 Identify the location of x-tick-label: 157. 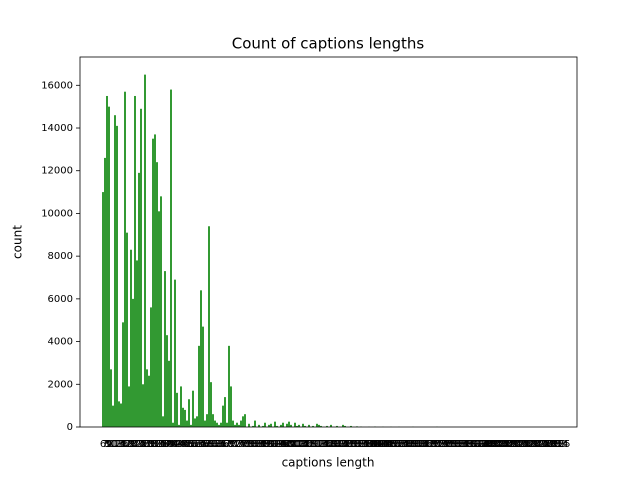
(404, 444).